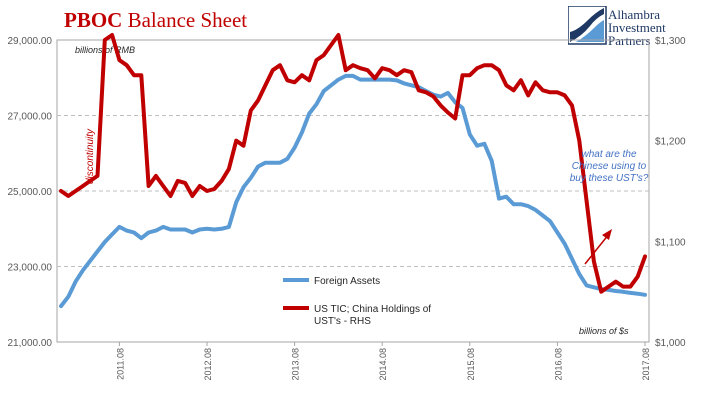 The height and width of the screenshot is (401, 705). Describe the element at coordinates (90, 156) in the screenshot. I see `annotation-discontinuity: discontinuity` at that location.